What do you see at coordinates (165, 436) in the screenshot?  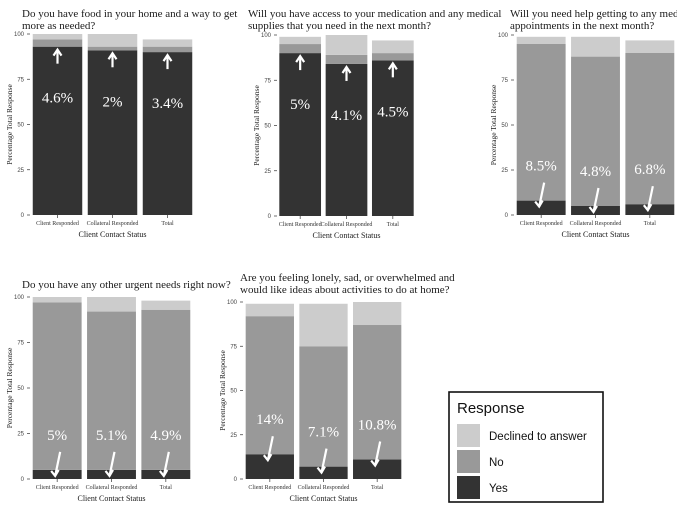 I see `annotation-label: 4.9%` at bounding box center [165, 436].